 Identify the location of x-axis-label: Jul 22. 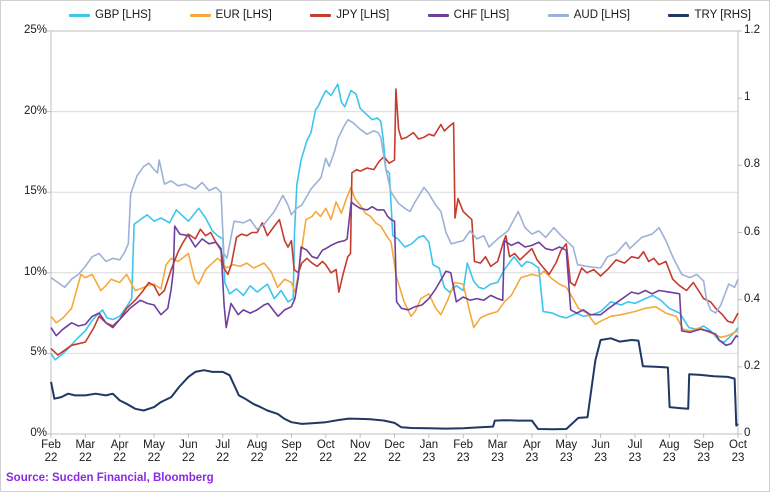
(223, 451).